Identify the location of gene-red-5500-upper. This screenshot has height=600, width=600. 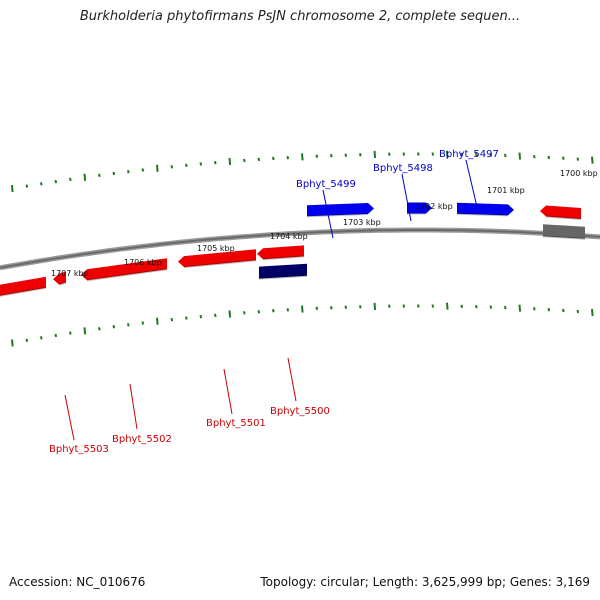
(281, 253).